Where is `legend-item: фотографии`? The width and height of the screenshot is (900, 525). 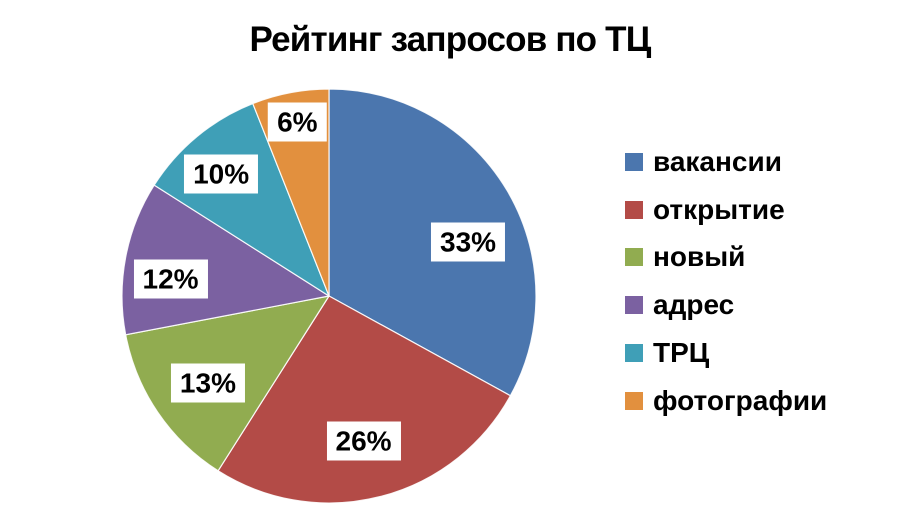 legend-item: фотографии is located at coordinates (726, 401).